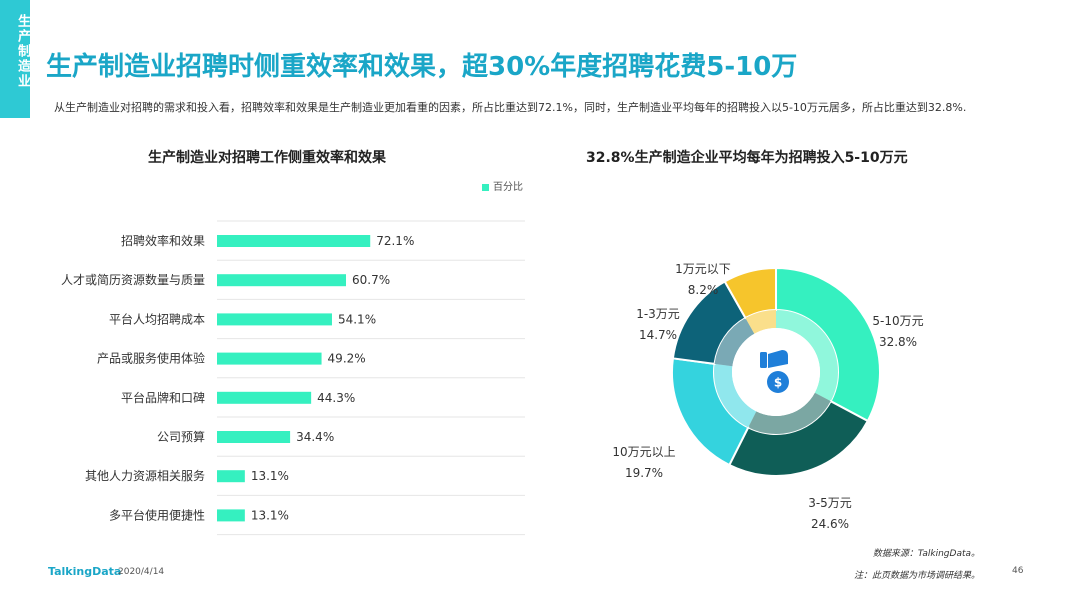  I want to click on legend-label: 百分比, so click(508, 187).